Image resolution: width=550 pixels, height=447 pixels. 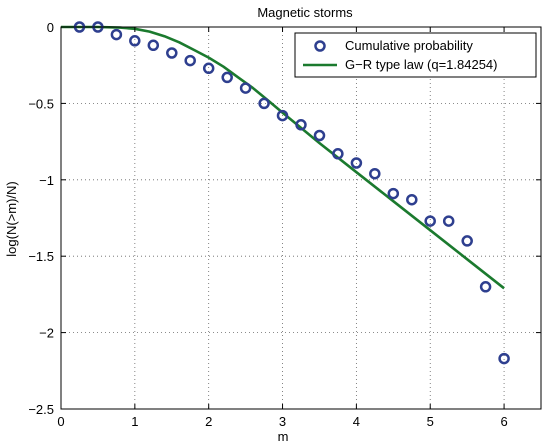 What do you see at coordinates (421, 64) in the screenshot?
I see `legend-label-gr-law: G−R type law (q=1.84254)` at bounding box center [421, 64].